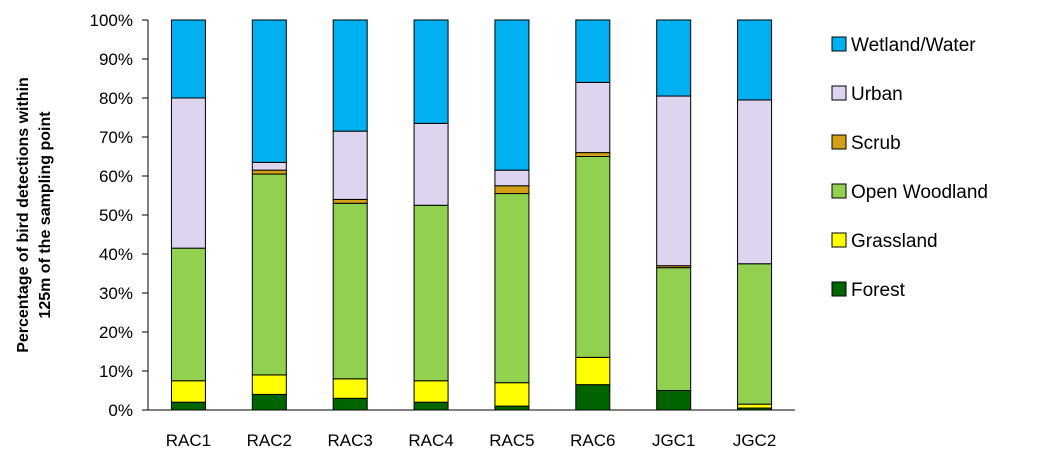  I want to click on x-tick-label: JGC2, so click(754, 440).